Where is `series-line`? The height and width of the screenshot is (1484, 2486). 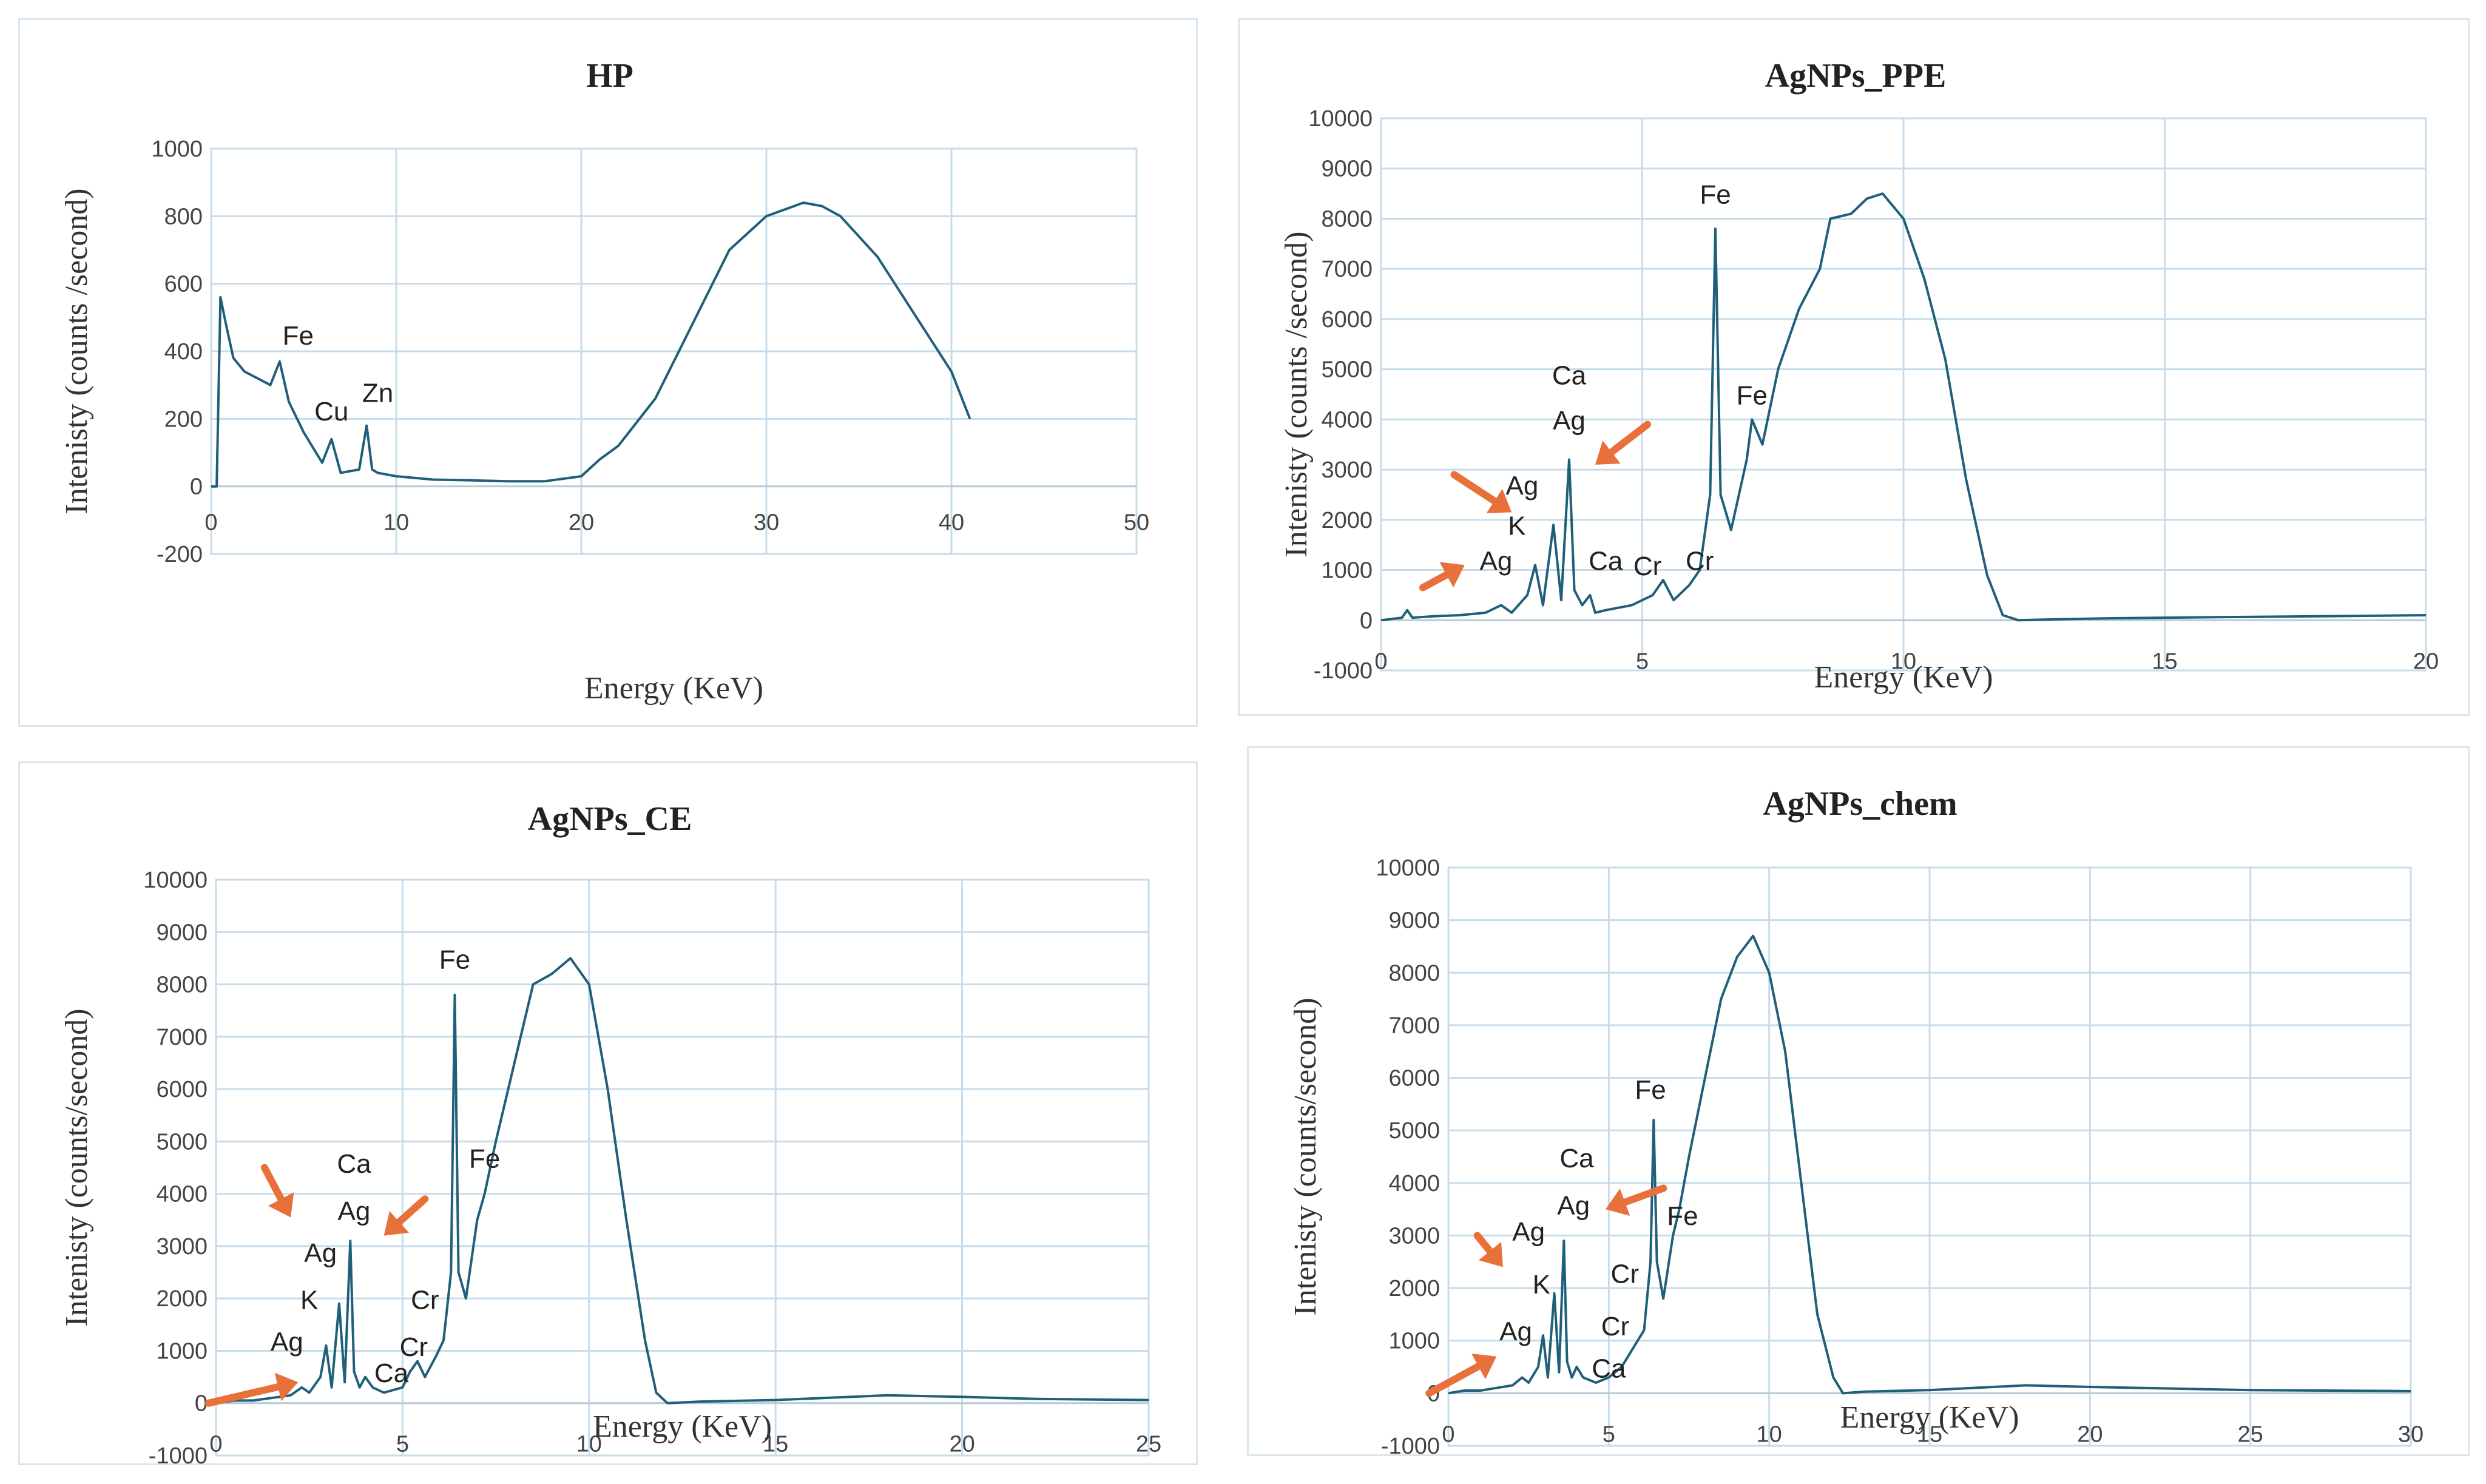
series-line is located at coordinates (1903, 407).